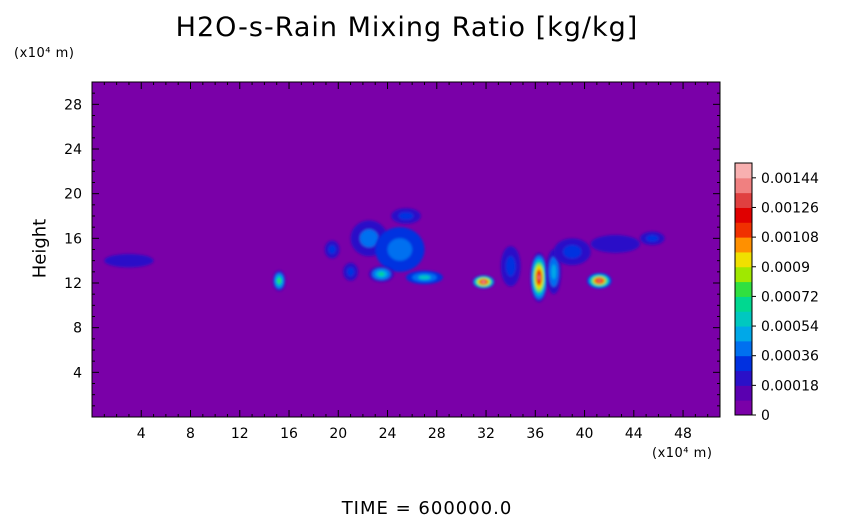 This screenshot has width=854, height=519. Describe the element at coordinates (289, 434) in the screenshot. I see `x-tick-label: 16` at that location.